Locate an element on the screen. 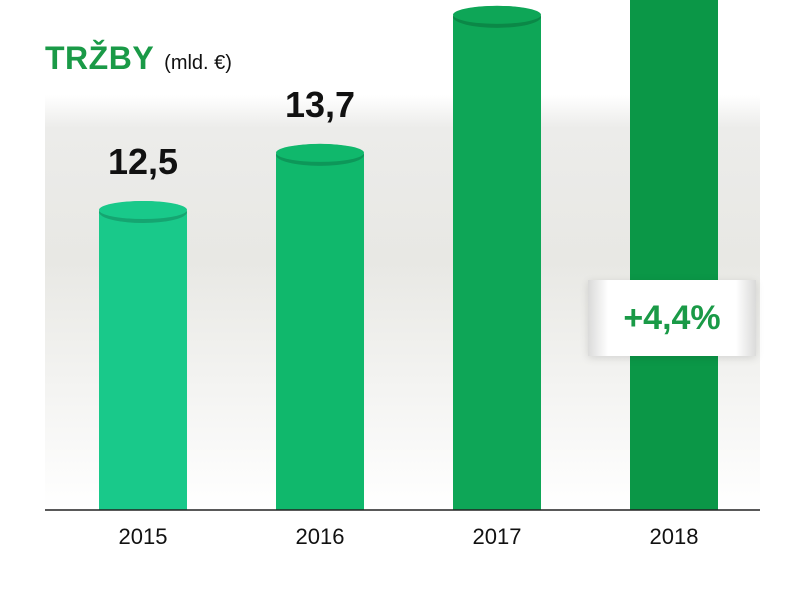  value-label: 13,7 is located at coordinates (320, 104).